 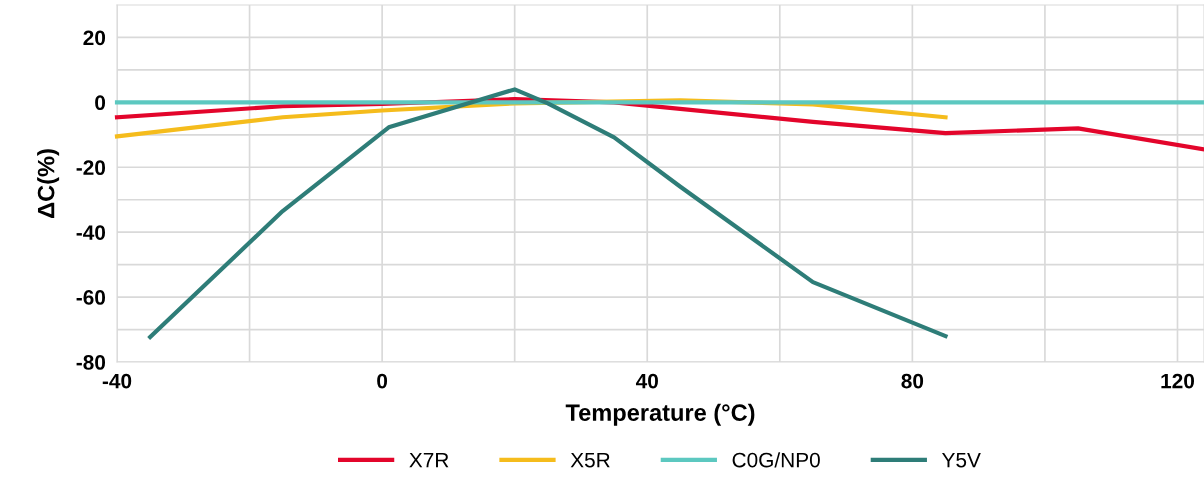 I want to click on x-tick-label: -40, so click(x=117, y=381).